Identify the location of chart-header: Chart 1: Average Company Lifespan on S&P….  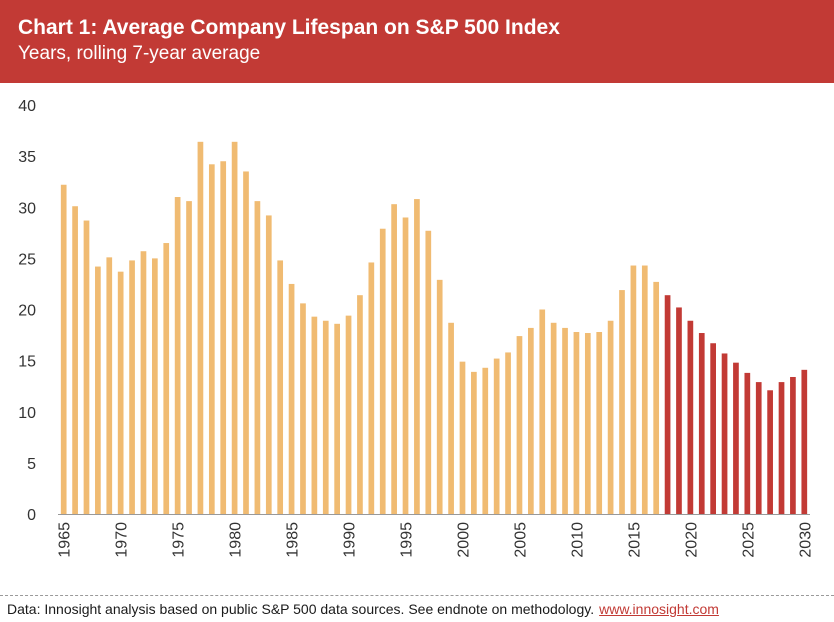
(417, 41).